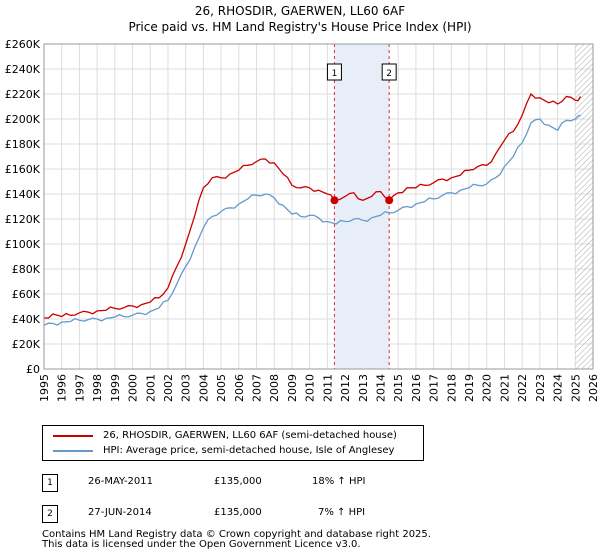 The height and width of the screenshot is (560, 600). I want to click on x-tick-label: 2005, so click(221, 388).